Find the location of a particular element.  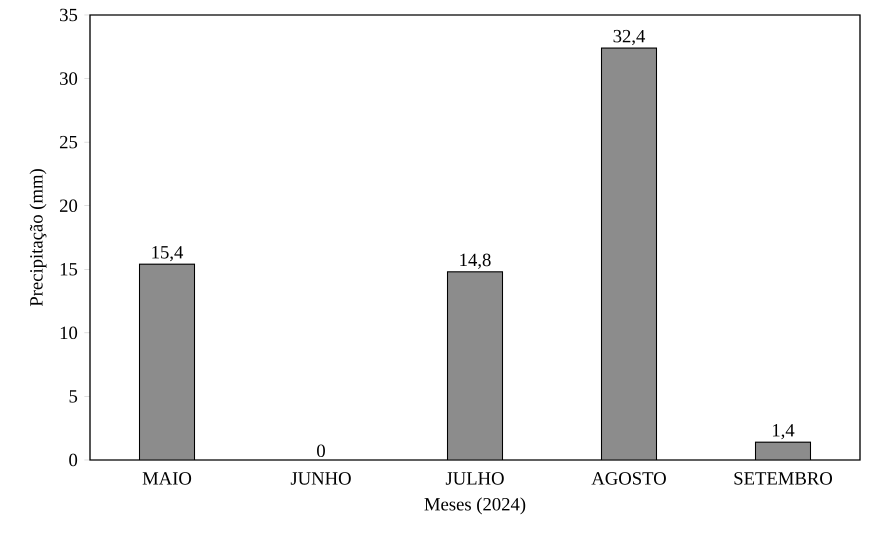

data-label: 15,4 is located at coordinates (168, 254).